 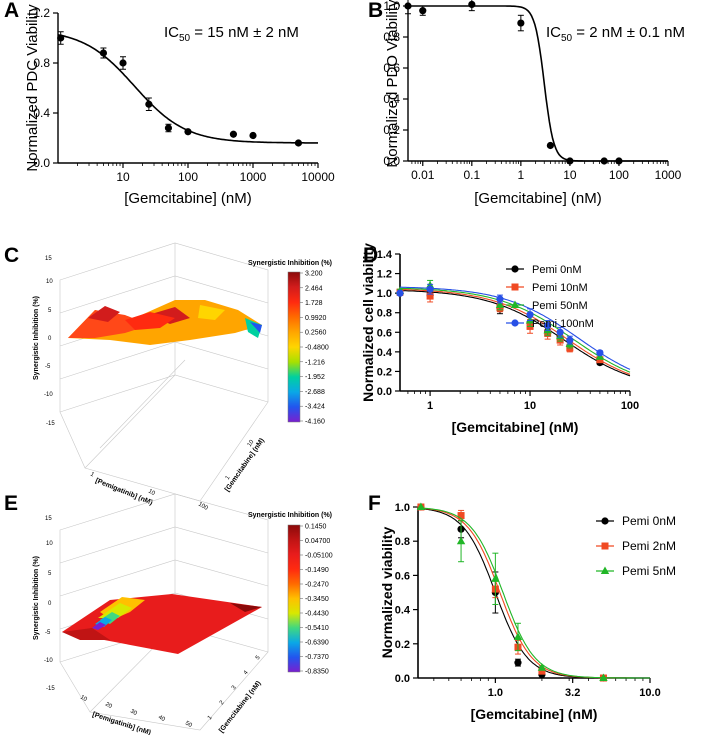 I want to click on legend-label: Pemi 10nM, so click(x=560, y=288).